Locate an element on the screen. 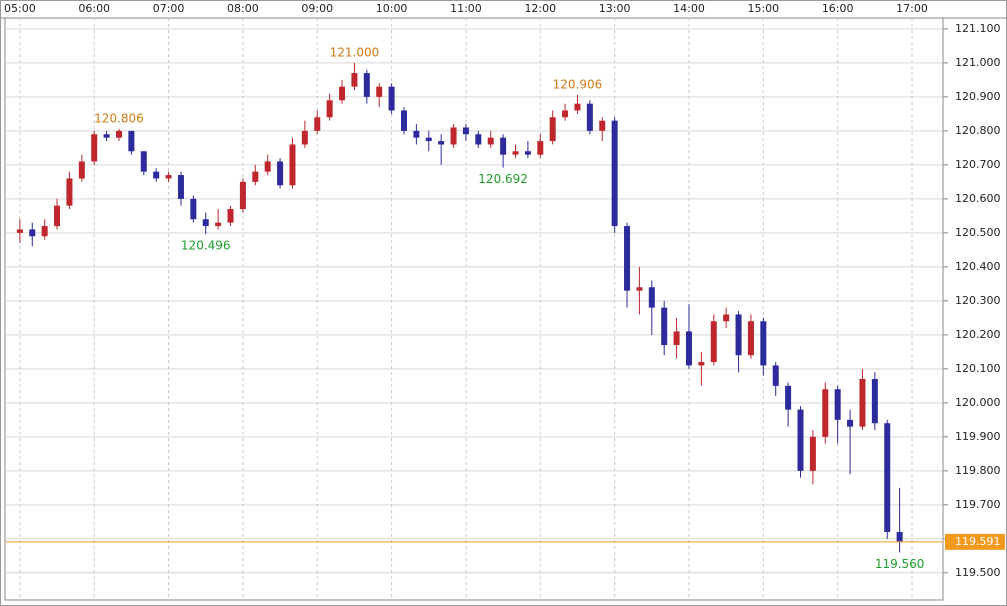 This screenshot has height=606, width=1007. x-tick-label: 14:00 is located at coordinates (689, 8).